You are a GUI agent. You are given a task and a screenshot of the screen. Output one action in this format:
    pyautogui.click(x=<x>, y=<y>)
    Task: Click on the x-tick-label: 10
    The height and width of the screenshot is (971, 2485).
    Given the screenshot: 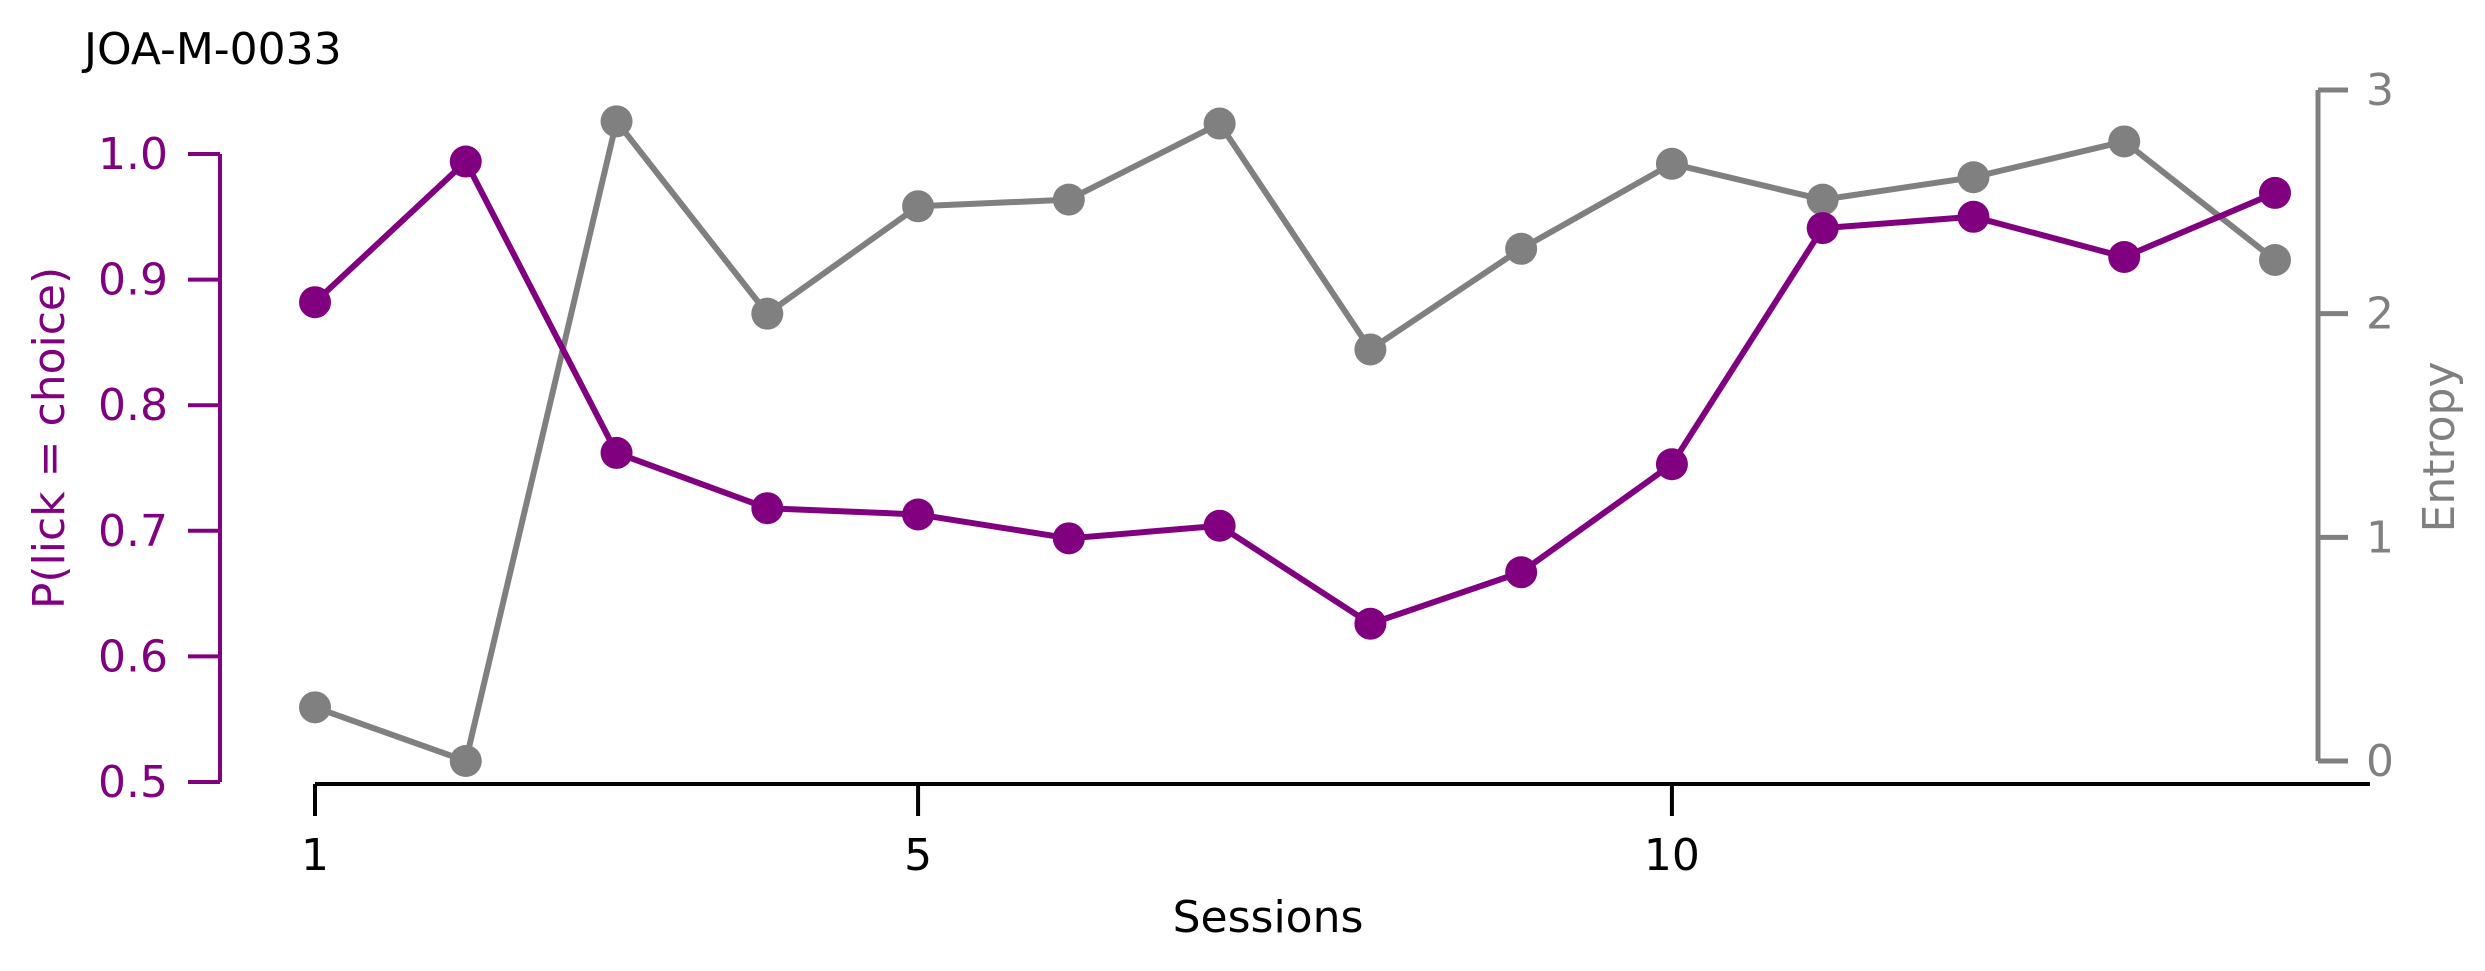 What is the action you would take?
    pyautogui.click(x=1672, y=855)
    